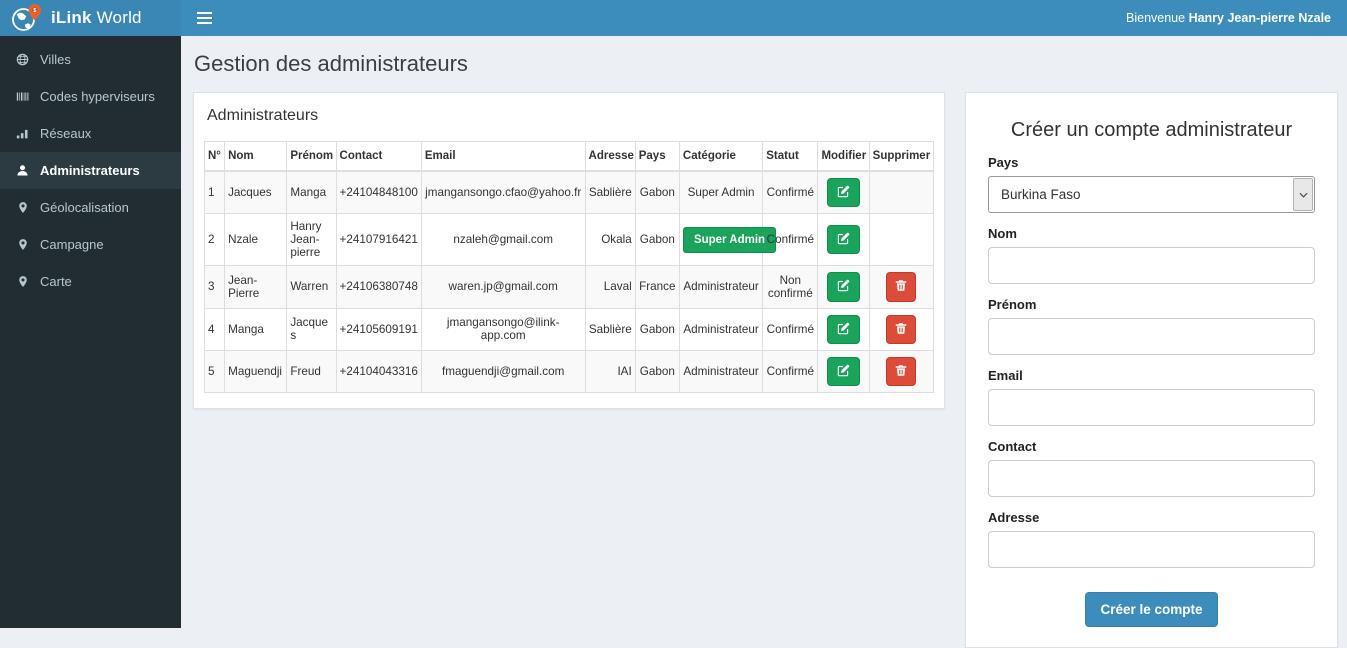 This screenshot has width=1347, height=648. I want to click on sidebar-item-label: Géolocalisation, so click(84, 207).